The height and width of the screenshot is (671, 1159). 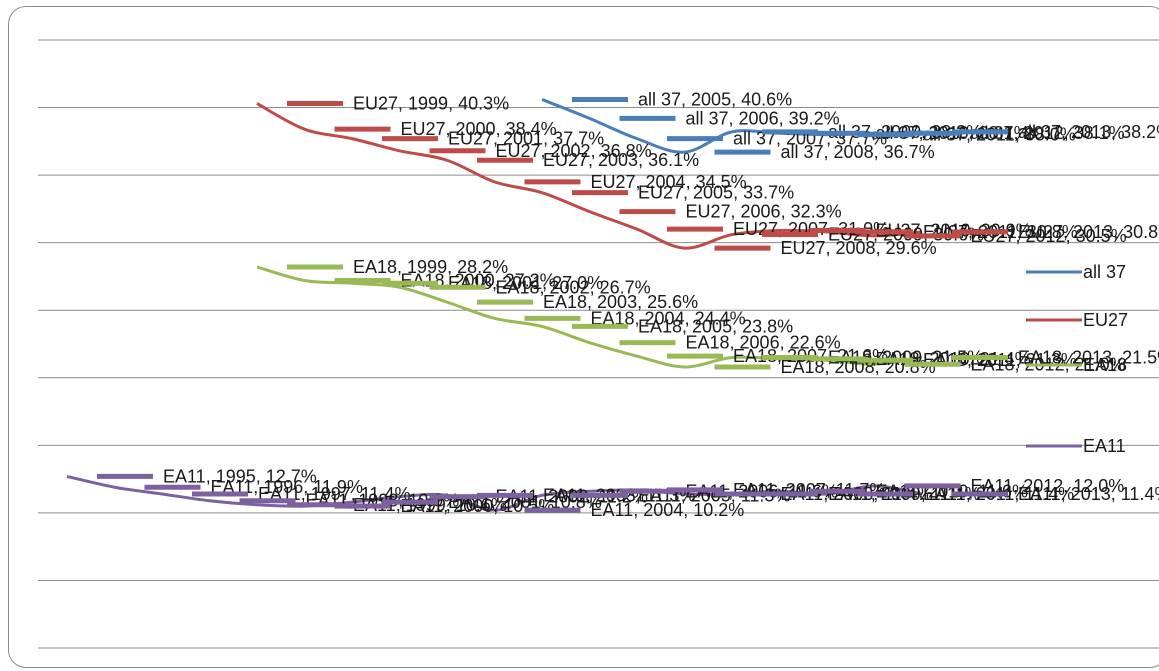 What do you see at coordinates (668, 318) in the screenshot?
I see `data-label: EA18, 2004, 24.4%` at bounding box center [668, 318].